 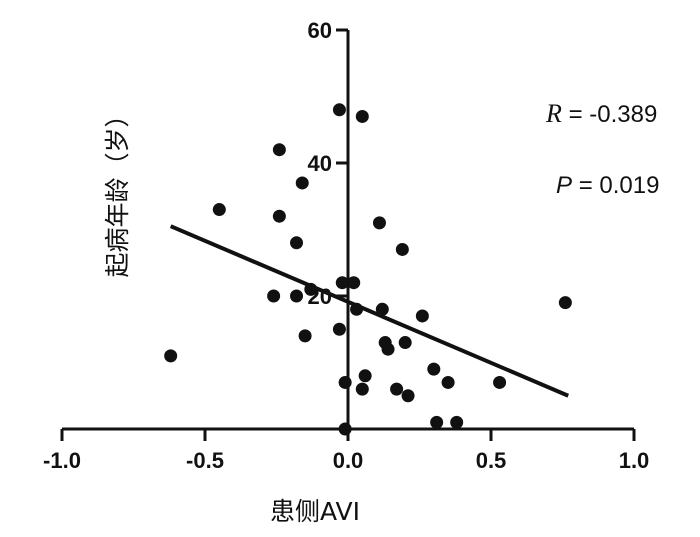 What do you see at coordinates (348, 460) in the screenshot?
I see `x-tick-label: 0.0` at bounding box center [348, 460].